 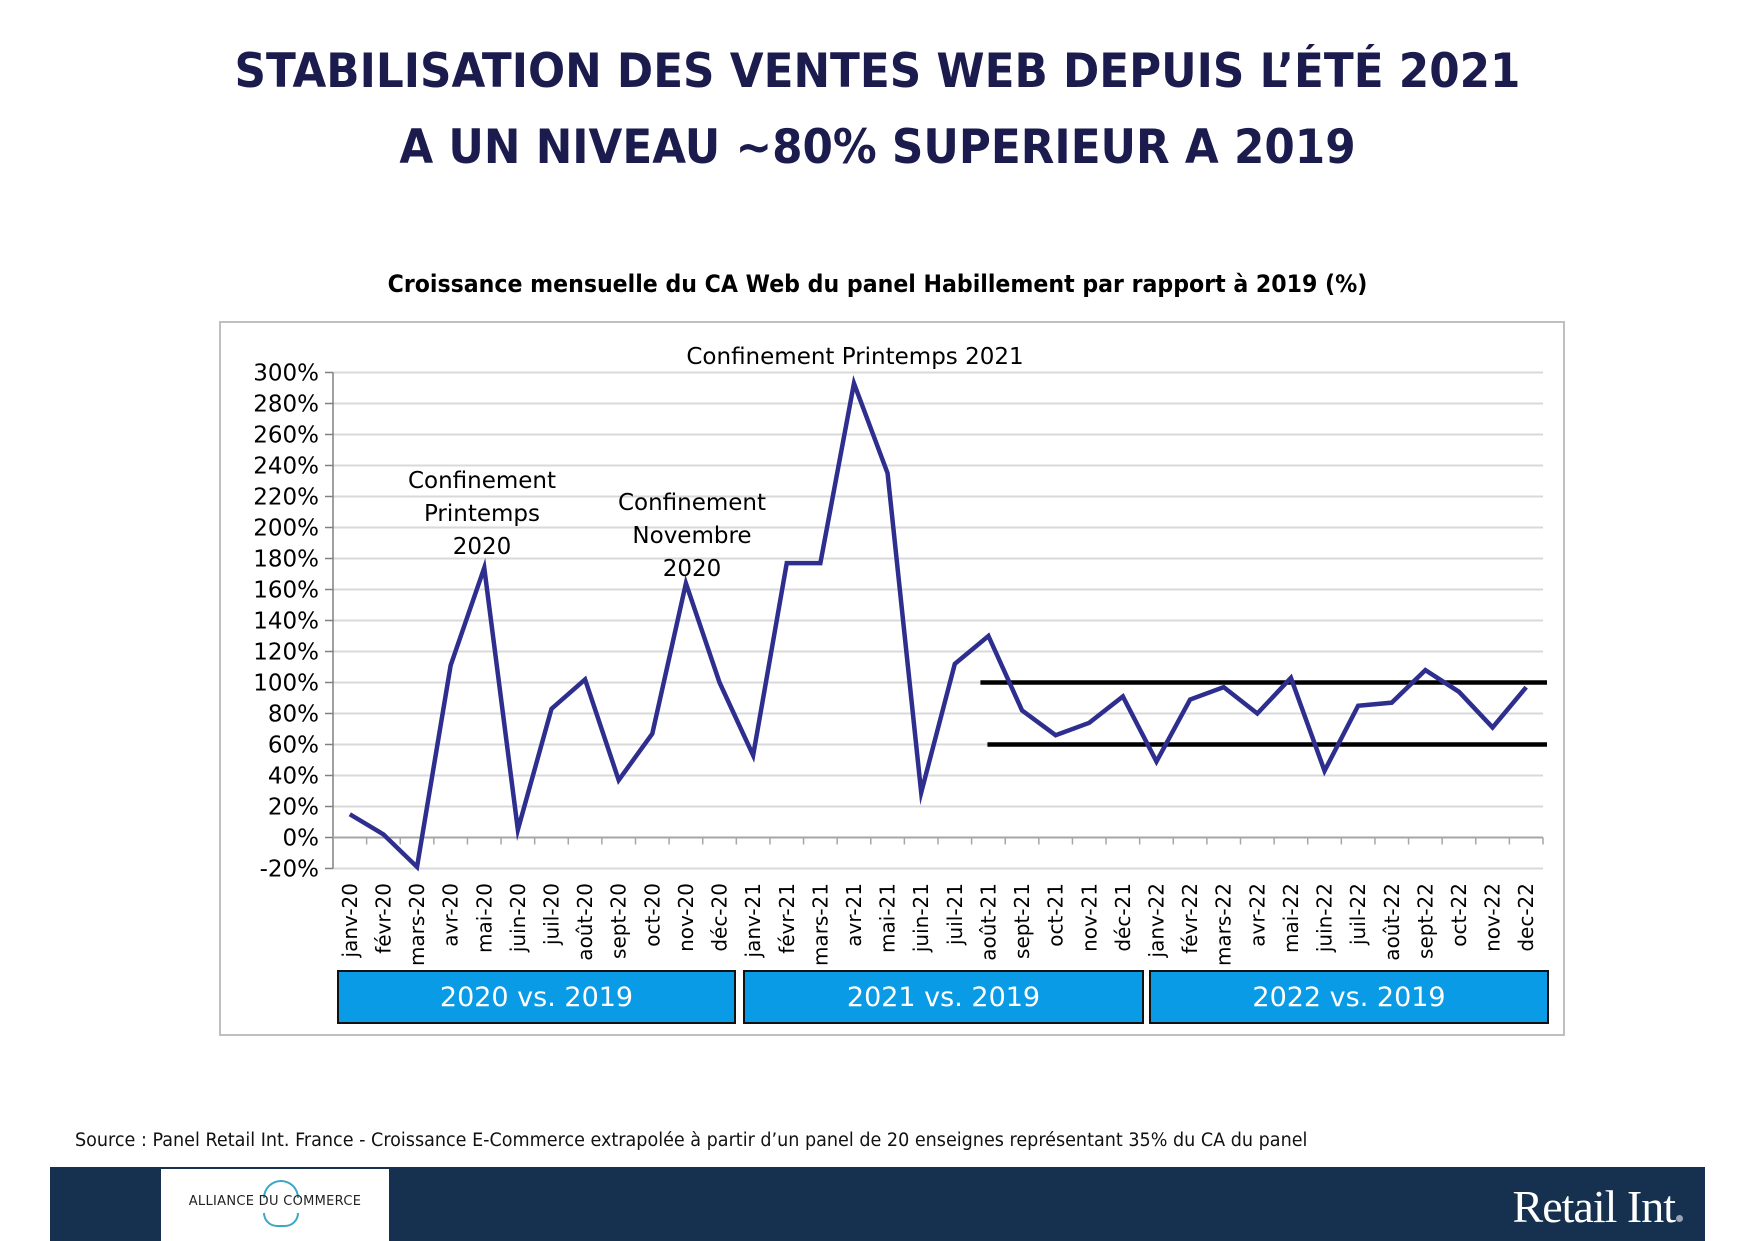 I want to click on x-tick-label: janv-22, so click(x=1156, y=920).